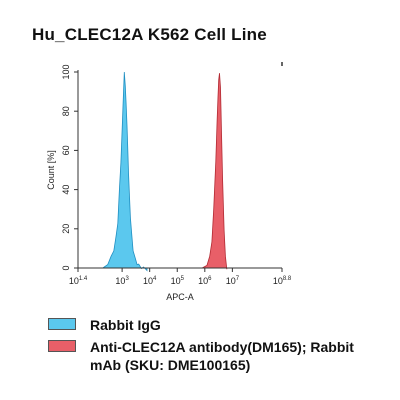 This screenshot has width=400, height=400. I want to click on x-tick-label: 108.8, so click(282, 281).